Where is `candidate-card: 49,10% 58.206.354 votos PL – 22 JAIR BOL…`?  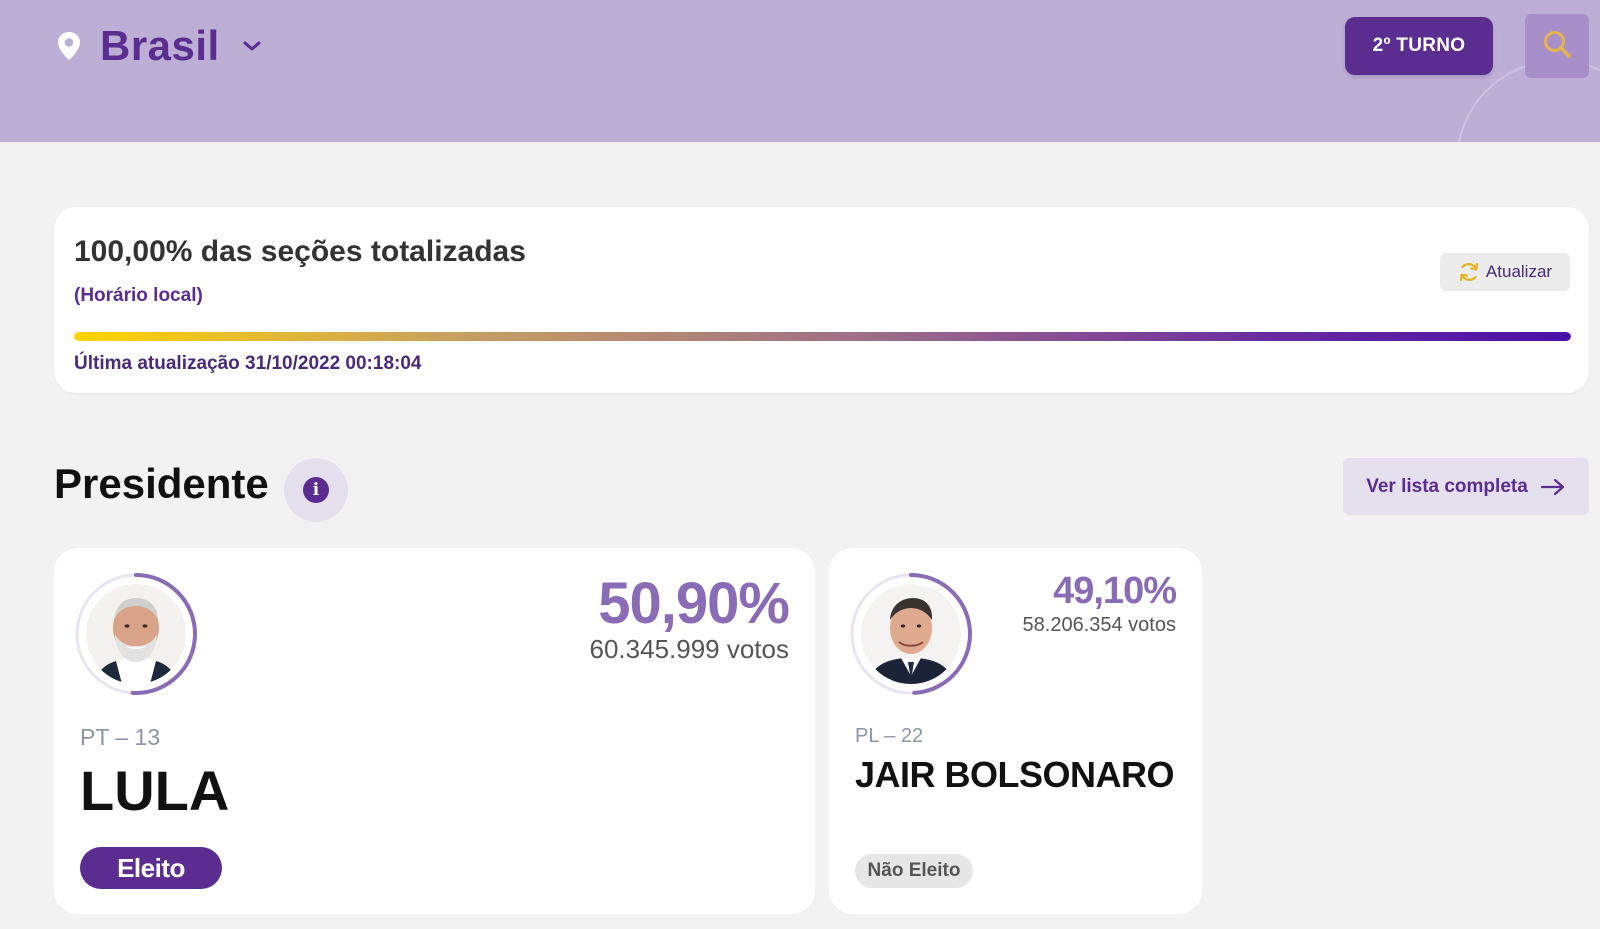
candidate-card: 49,10% 58.206.354 votos PL – 22 JAIR BOL… is located at coordinates (1015, 731).